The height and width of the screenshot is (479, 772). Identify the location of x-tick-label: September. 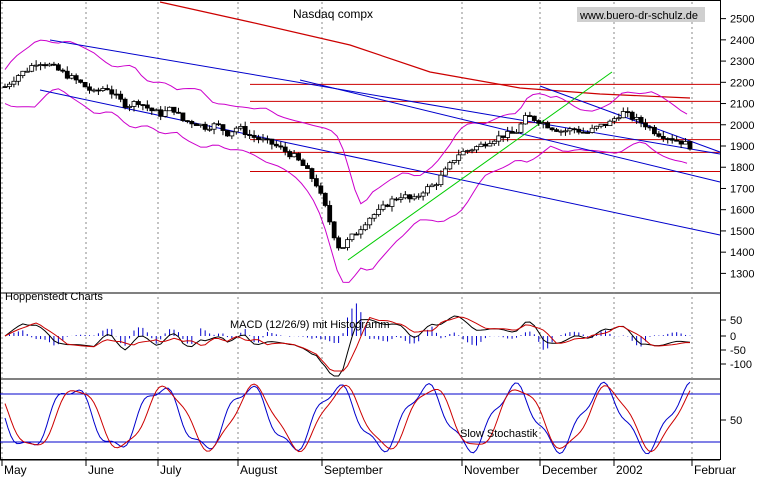
(353, 470).